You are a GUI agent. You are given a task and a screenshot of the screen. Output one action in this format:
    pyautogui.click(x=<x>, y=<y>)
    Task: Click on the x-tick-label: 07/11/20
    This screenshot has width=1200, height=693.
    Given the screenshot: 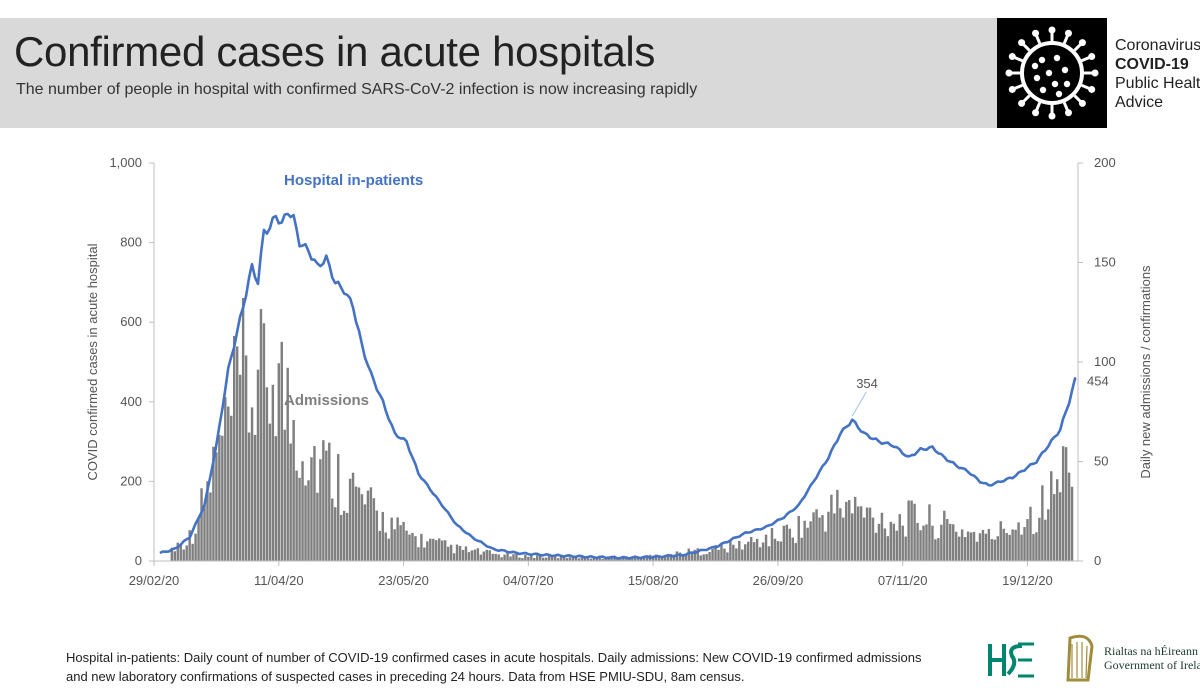 What is the action you would take?
    pyautogui.click(x=903, y=580)
    